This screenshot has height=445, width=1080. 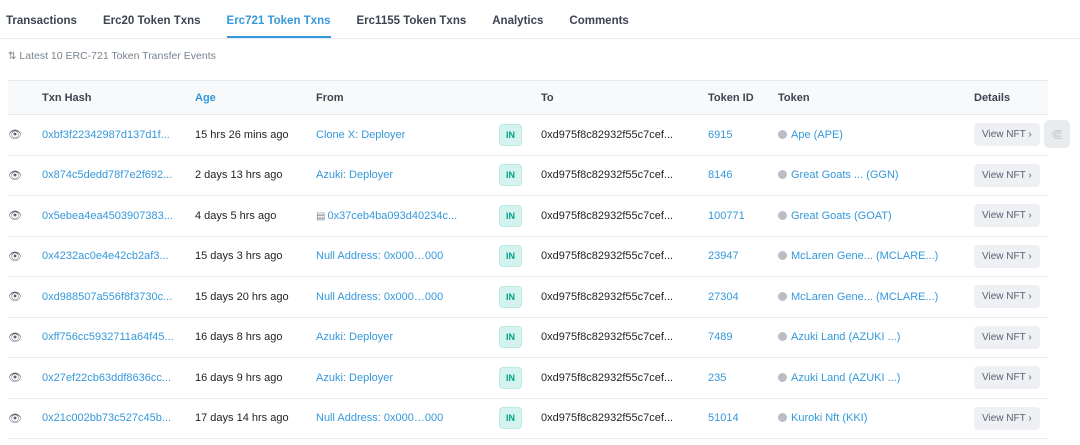 What do you see at coordinates (817, 134) in the screenshot?
I see `token-link: Ape (APE)` at bounding box center [817, 134].